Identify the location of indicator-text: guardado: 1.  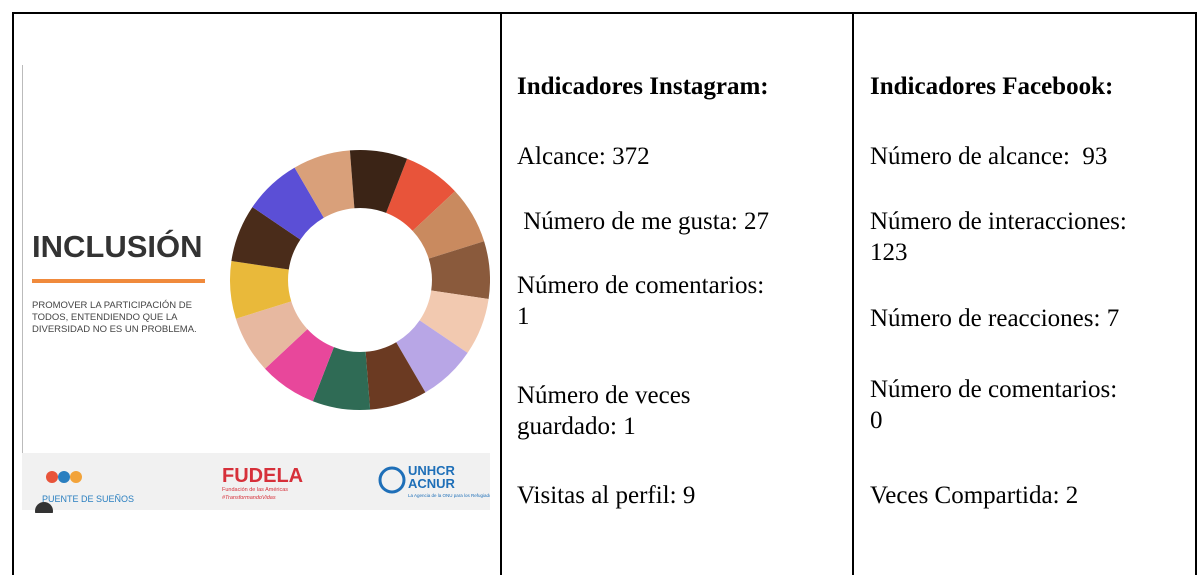
(576, 426).